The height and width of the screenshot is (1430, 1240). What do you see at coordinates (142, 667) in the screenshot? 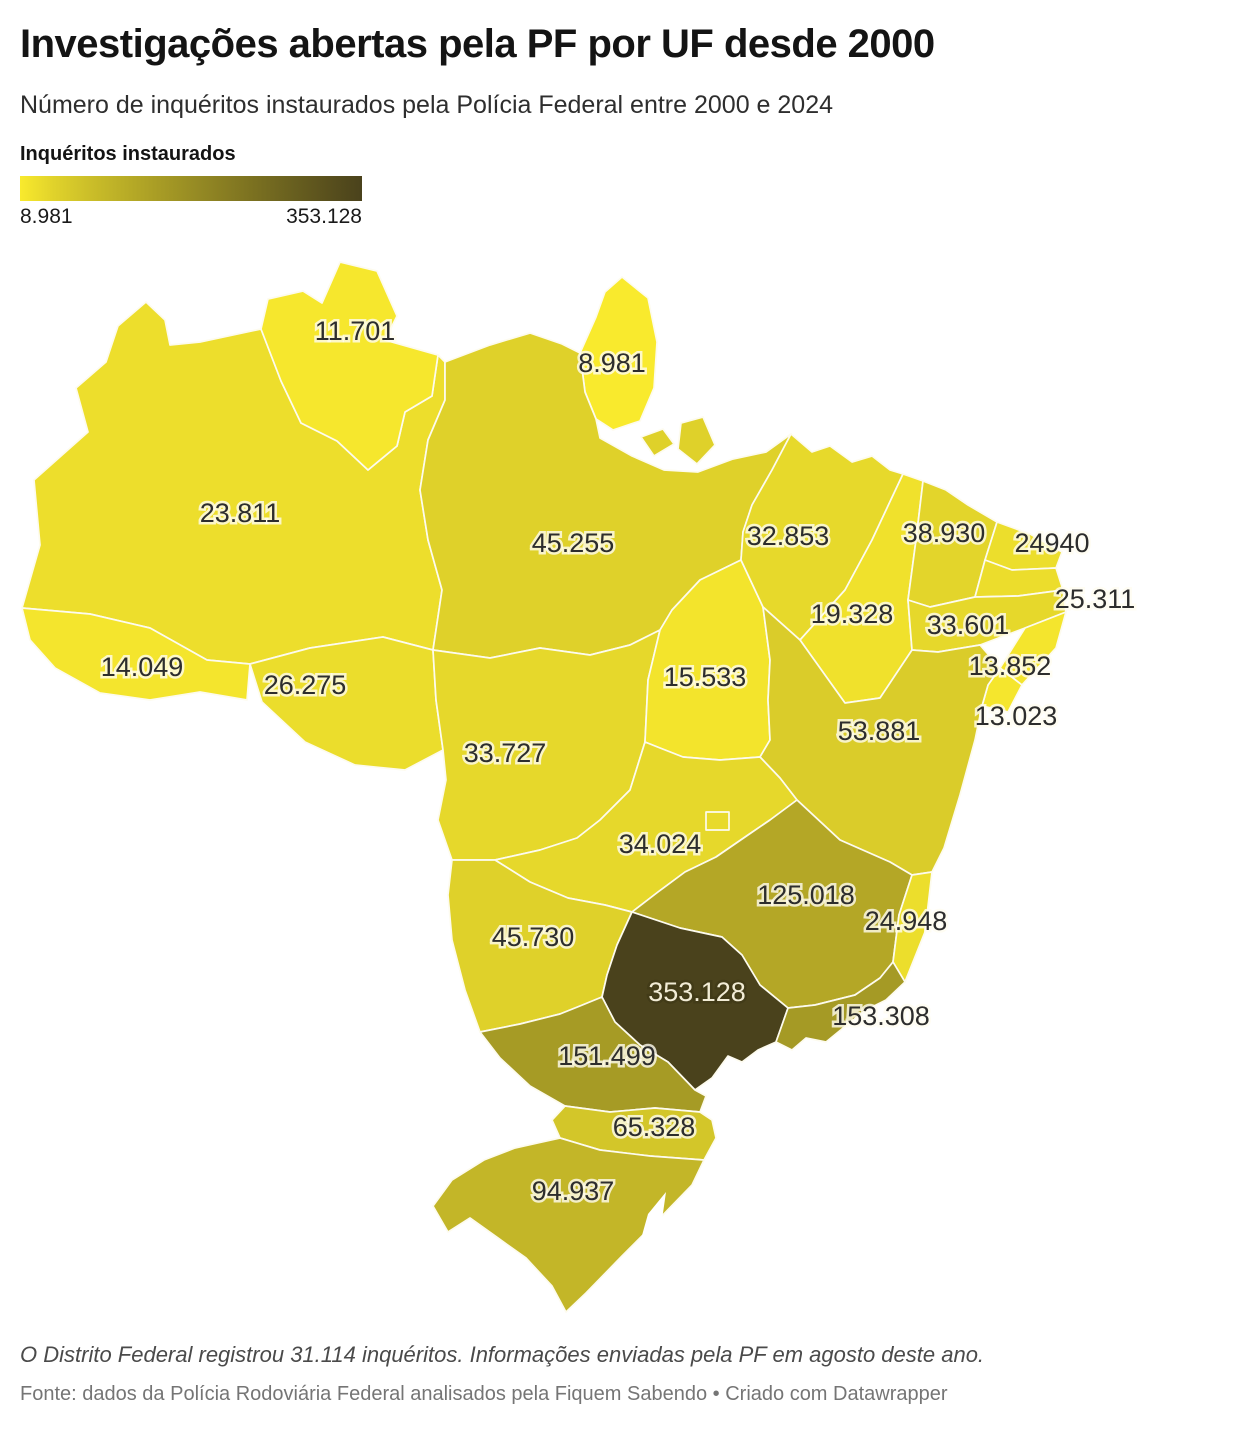
I see `value-label-AC: 14.049` at bounding box center [142, 667].